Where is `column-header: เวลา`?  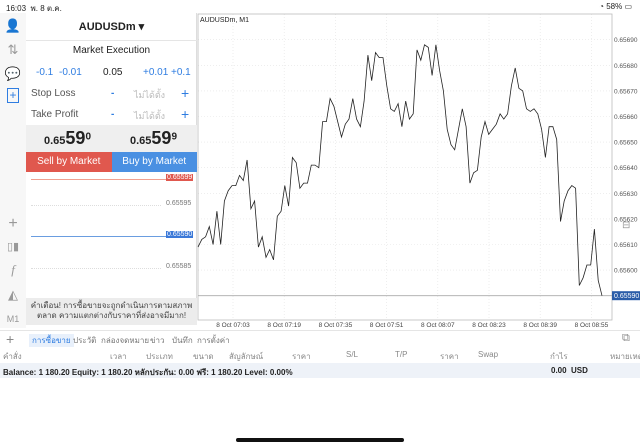 column-header: เวลา is located at coordinates (118, 356).